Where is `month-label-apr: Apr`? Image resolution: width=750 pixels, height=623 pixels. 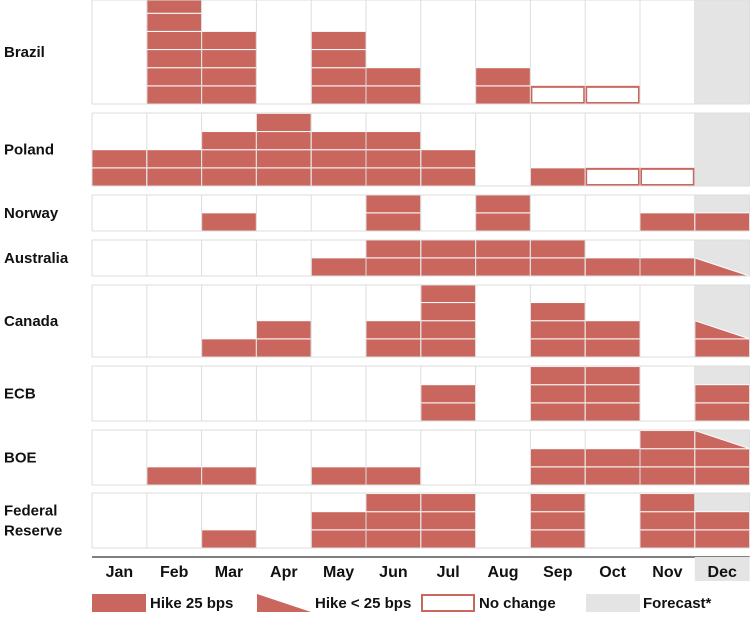 month-label-apr: Apr is located at coordinates (284, 572).